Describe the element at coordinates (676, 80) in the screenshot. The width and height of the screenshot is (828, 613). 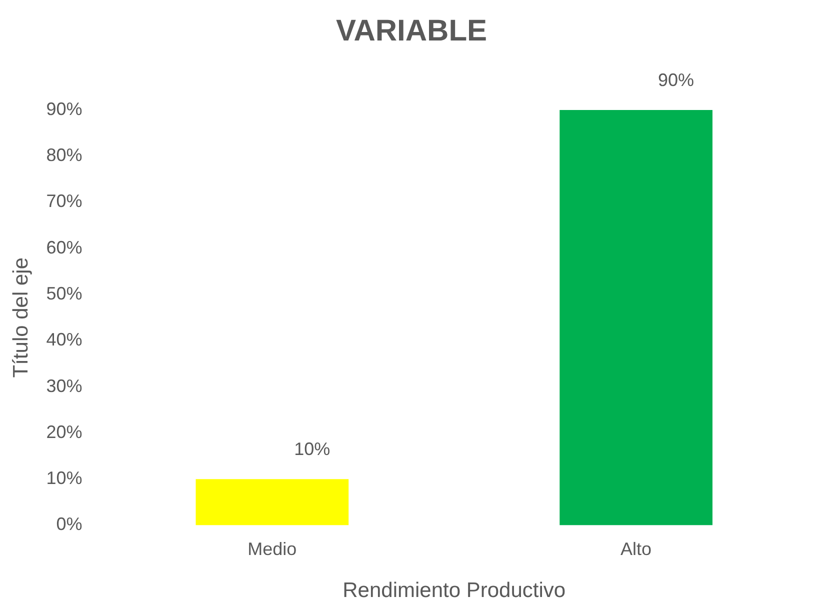
I see `data-label: 90%` at that location.